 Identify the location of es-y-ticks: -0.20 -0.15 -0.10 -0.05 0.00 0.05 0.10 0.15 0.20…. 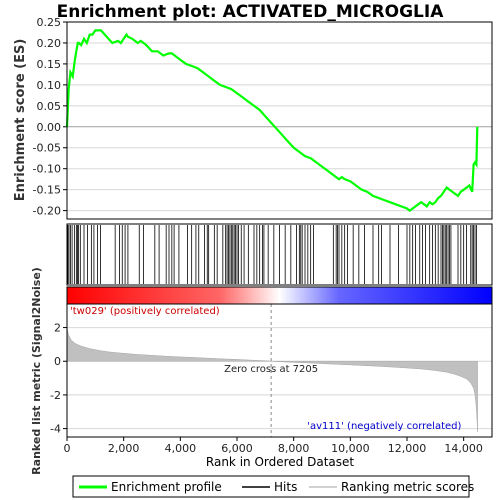
(50, 117).